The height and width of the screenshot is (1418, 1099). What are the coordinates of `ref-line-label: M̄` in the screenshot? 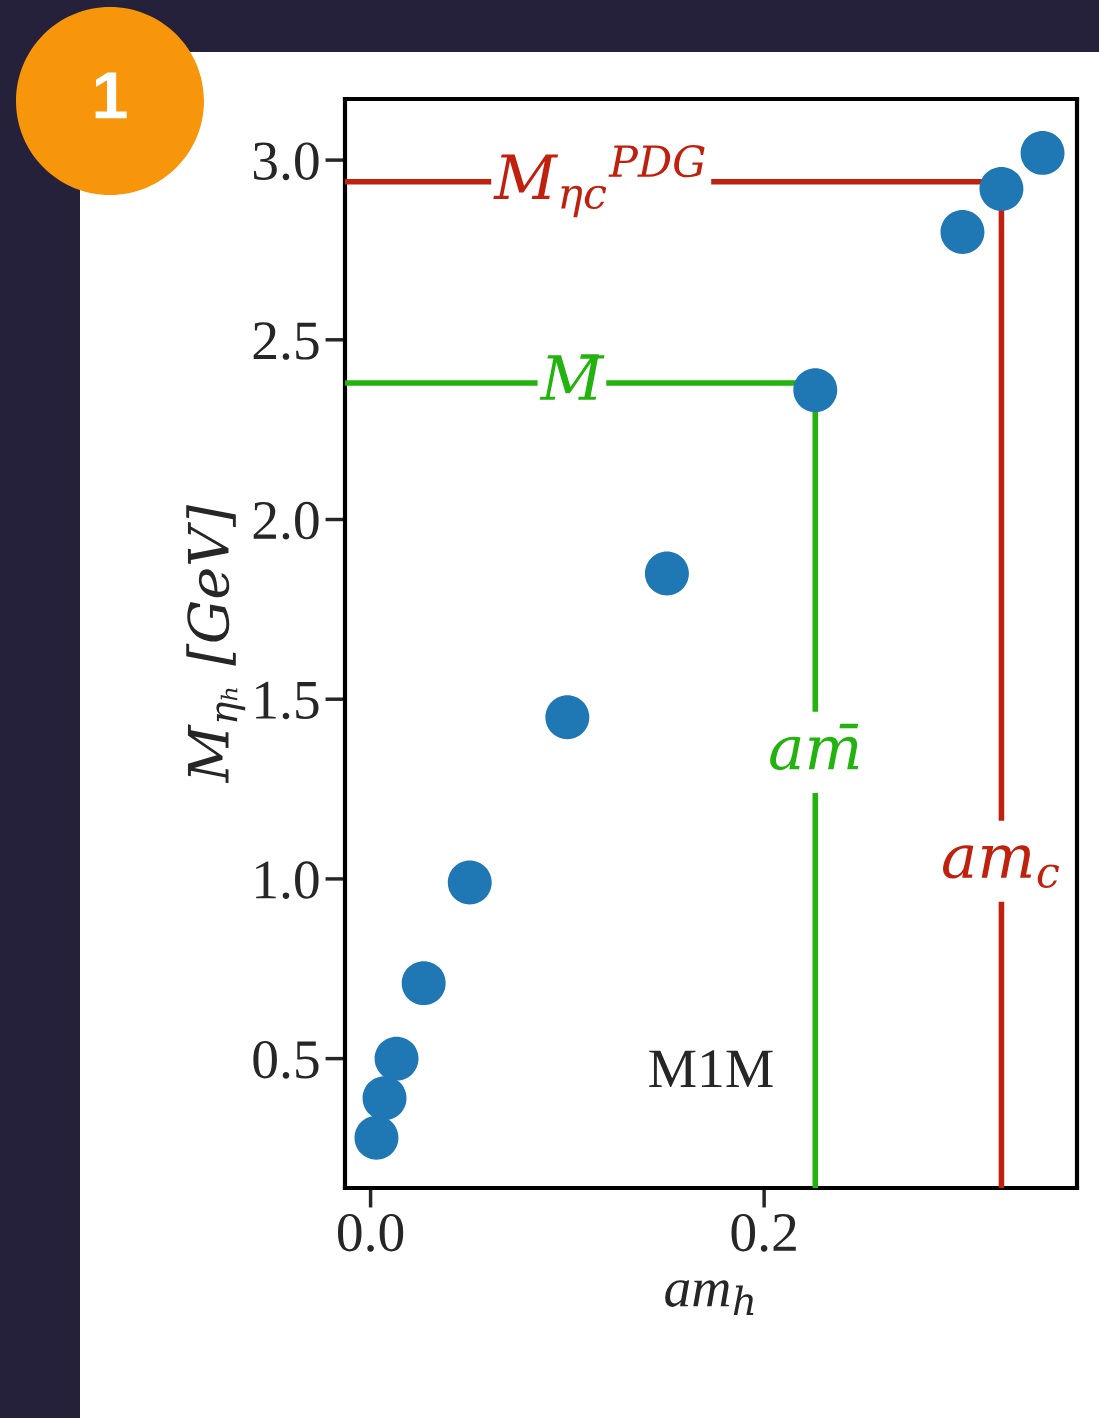 It's located at (572, 377).